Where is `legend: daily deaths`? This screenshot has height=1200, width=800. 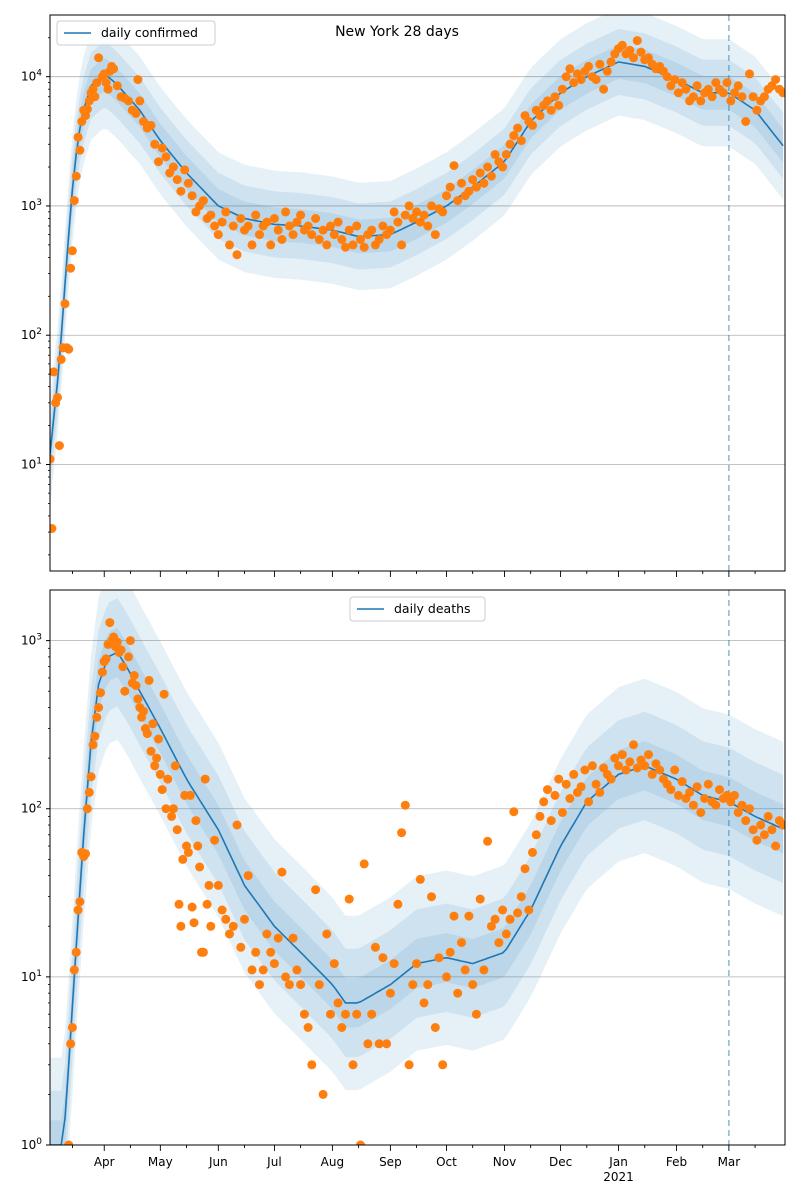 legend: daily deaths is located at coordinates (417, 609).